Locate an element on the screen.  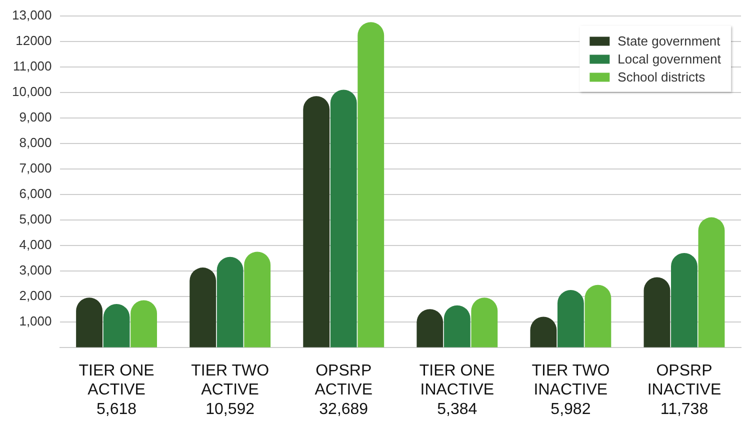
y-tick-label: 7,000 is located at coordinates (35, 168).